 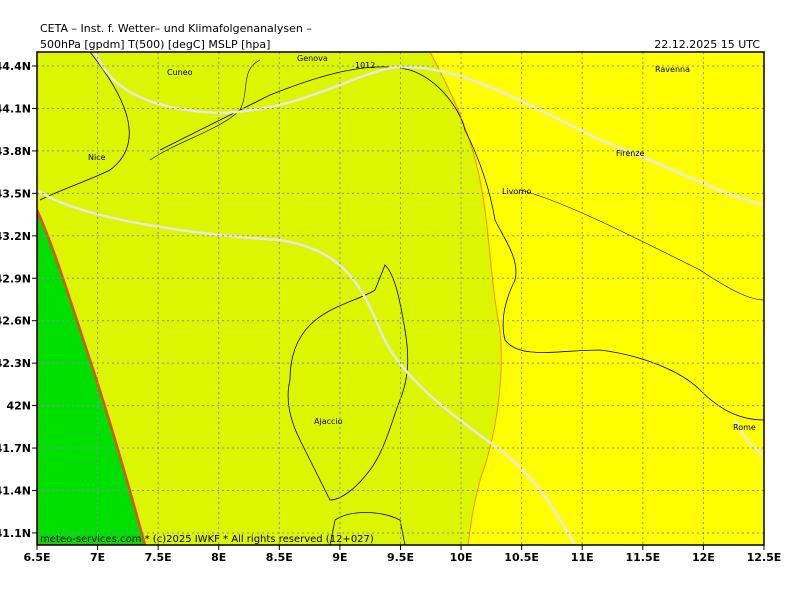 I want to click on place-label: Livorno, so click(x=517, y=191).